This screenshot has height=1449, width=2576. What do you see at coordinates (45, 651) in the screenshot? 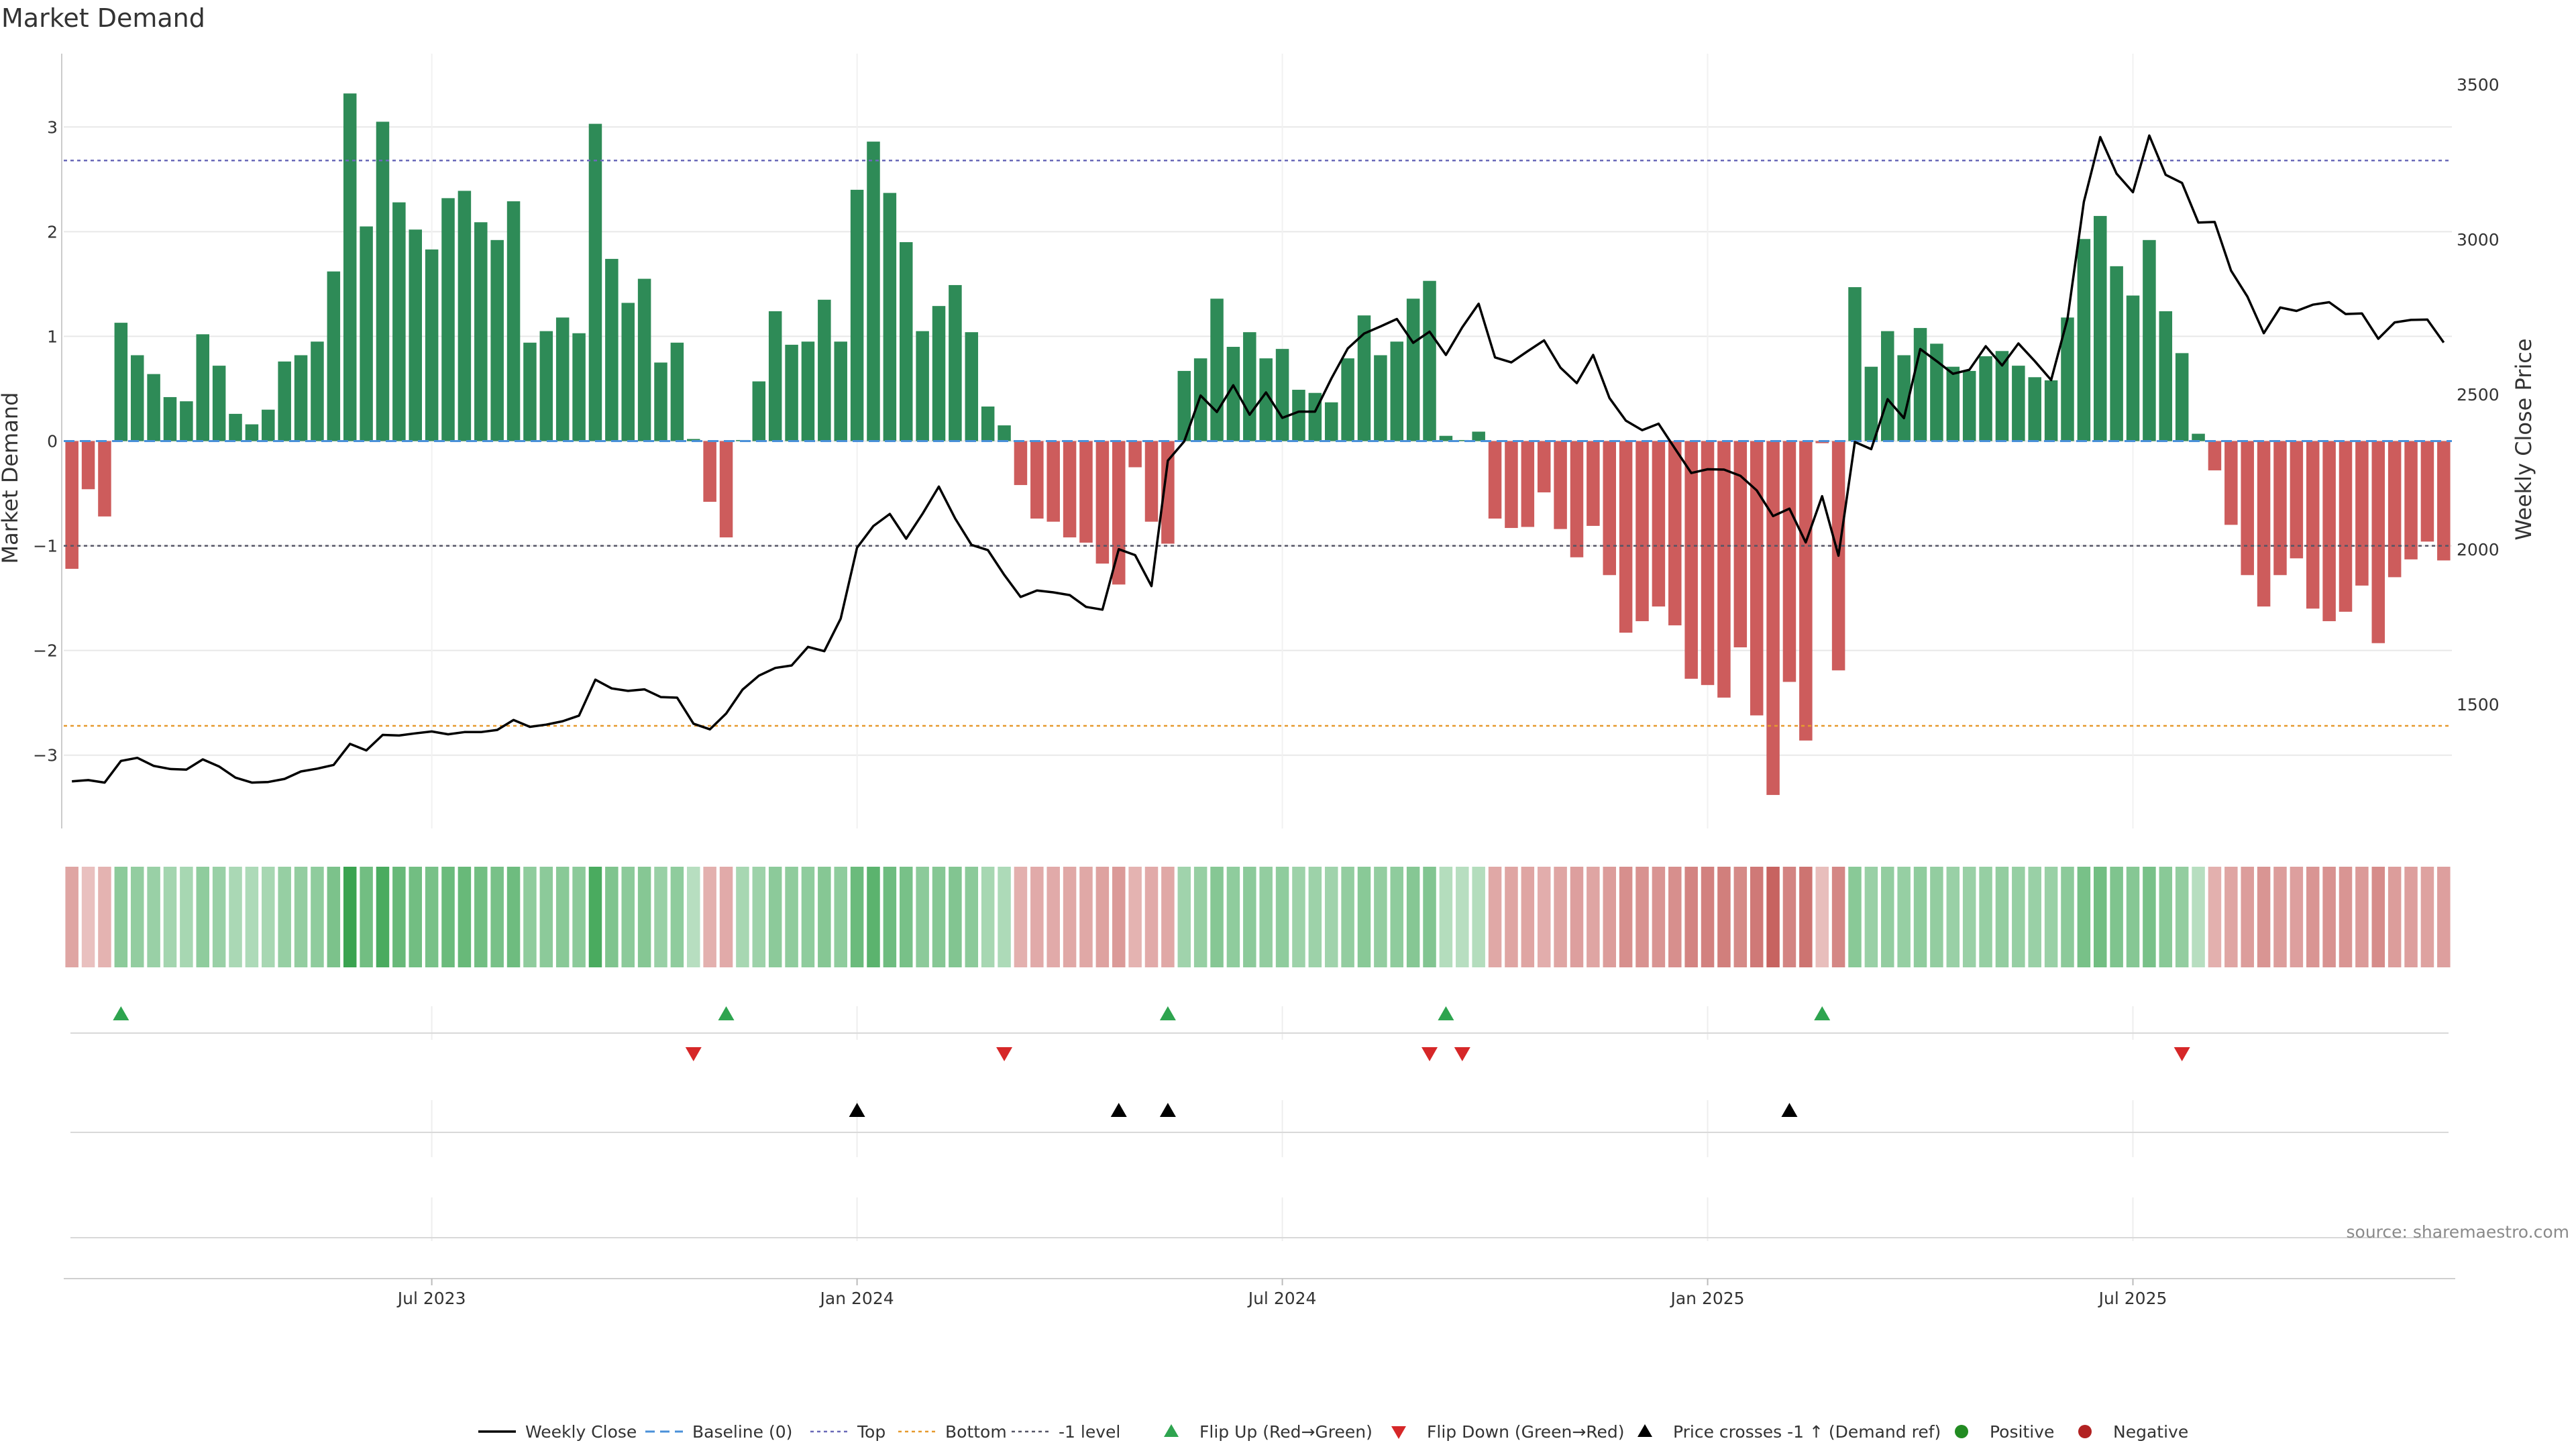
I see `left-tick-label: −2` at bounding box center [45, 651].